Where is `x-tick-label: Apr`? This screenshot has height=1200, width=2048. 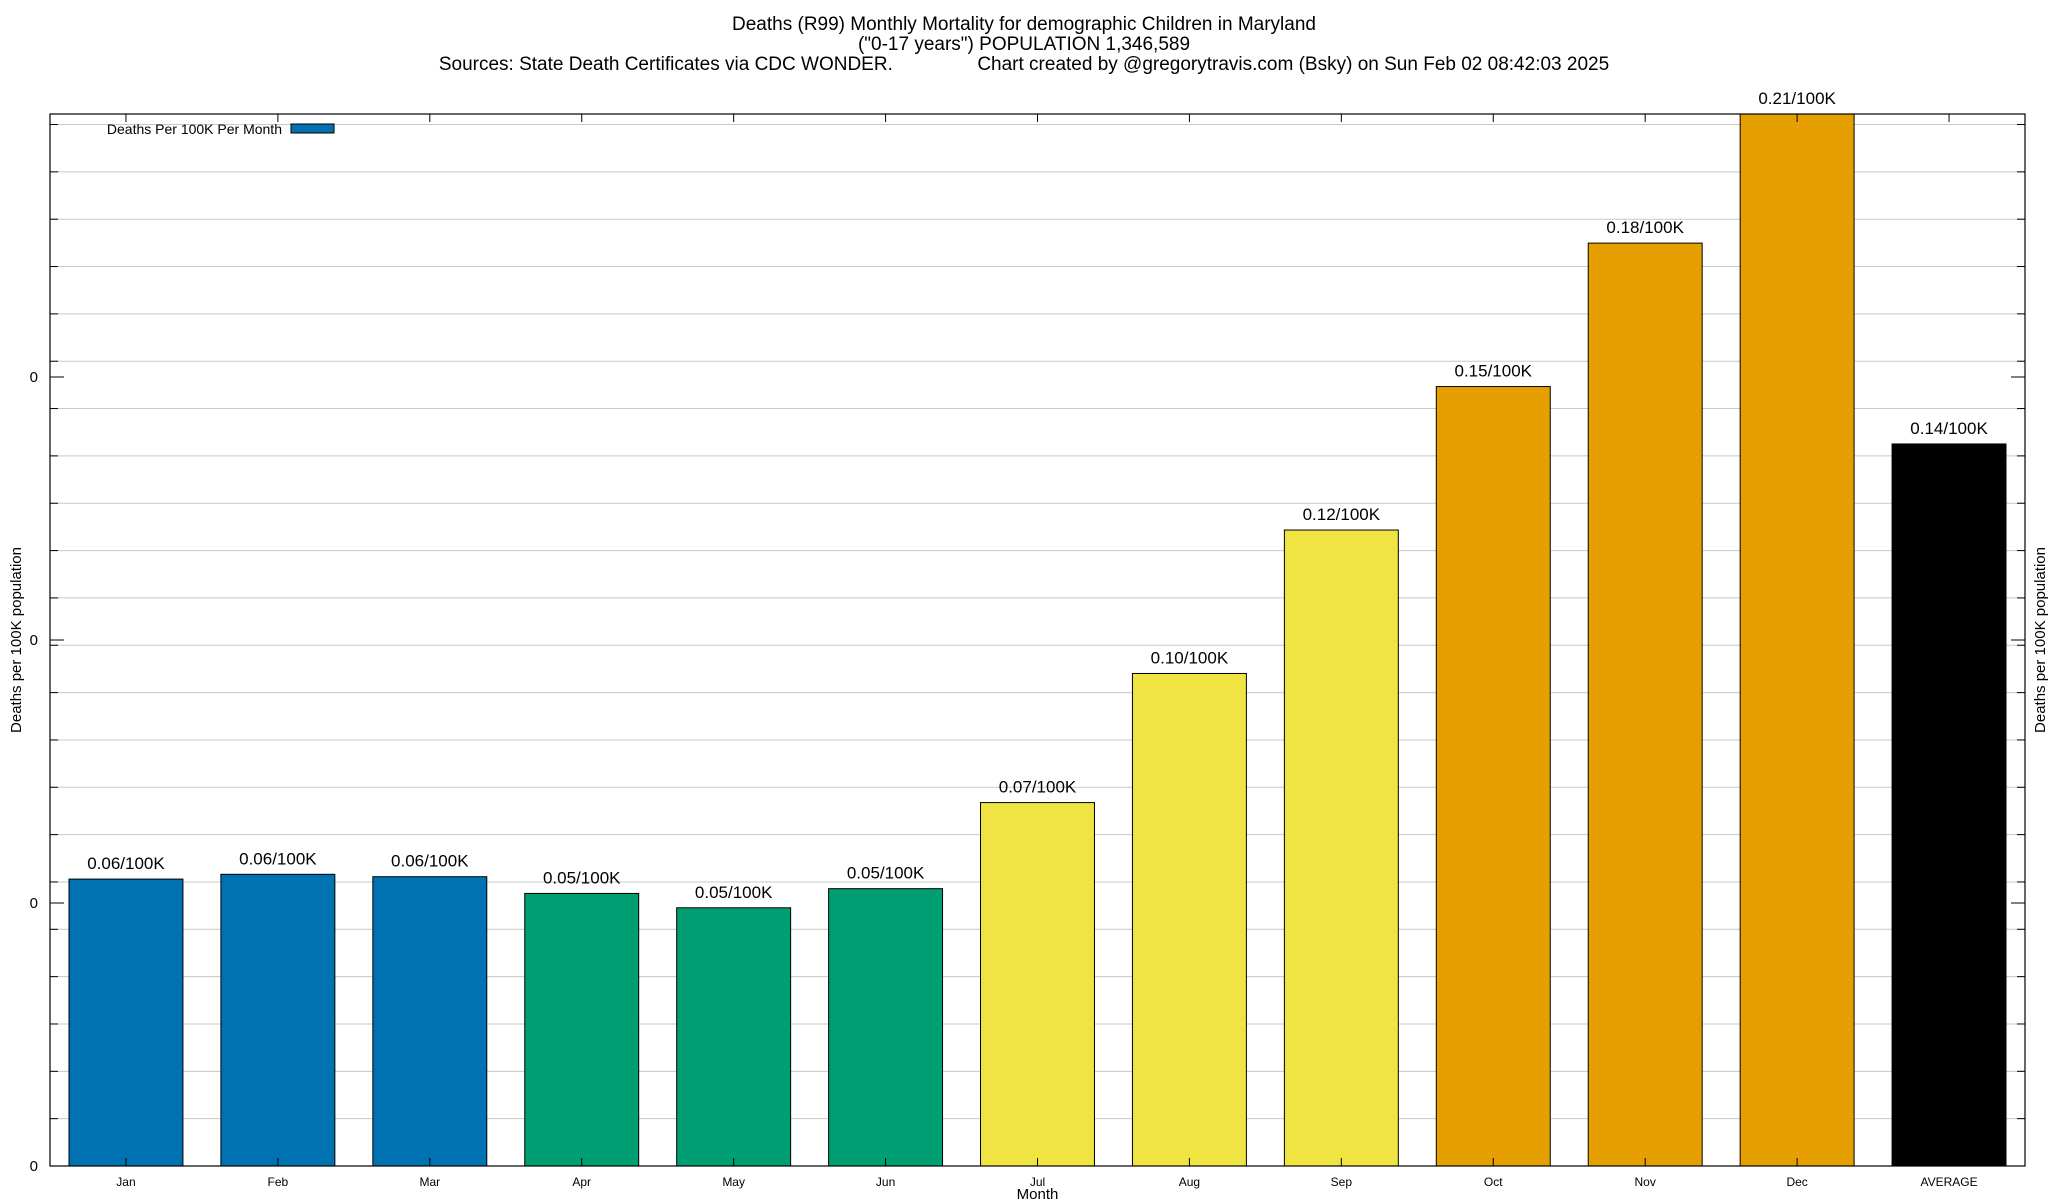
x-tick-label: Apr is located at coordinates (581, 1182).